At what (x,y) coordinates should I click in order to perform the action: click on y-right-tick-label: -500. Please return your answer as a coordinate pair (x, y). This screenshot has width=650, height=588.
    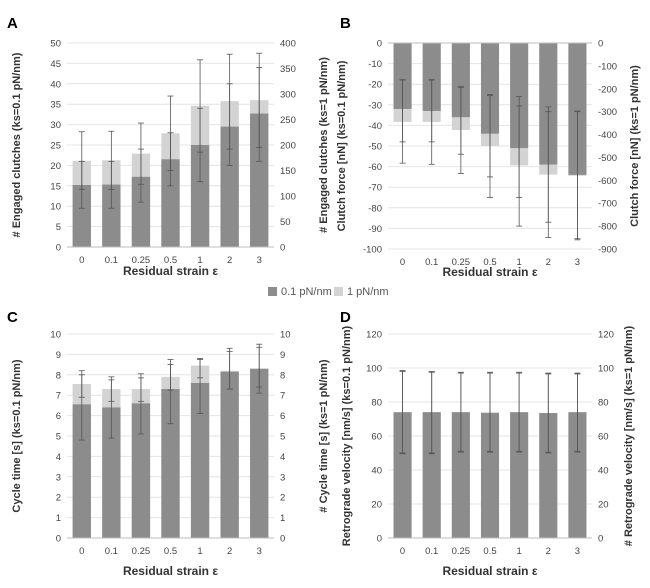
    Looking at the image, I should click on (607, 158).